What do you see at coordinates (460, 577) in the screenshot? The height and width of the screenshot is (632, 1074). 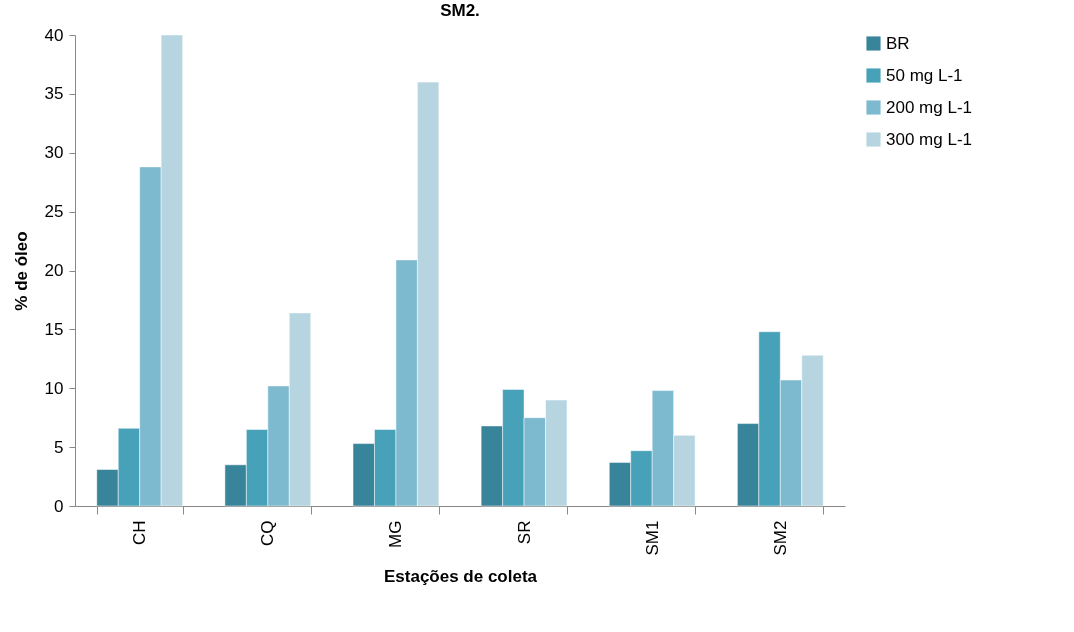 I see `x-axis-title: Estações de coleta` at bounding box center [460, 577].